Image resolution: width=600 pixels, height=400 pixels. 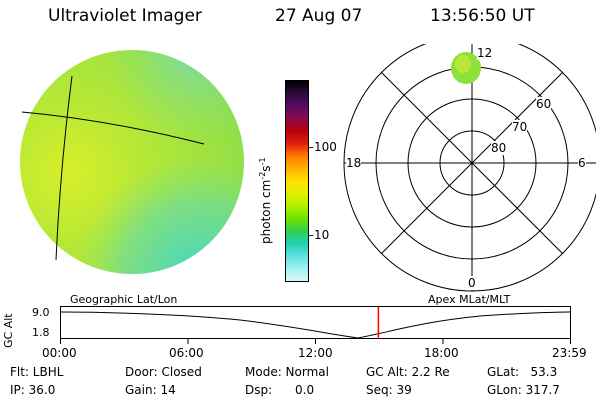 What do you see at coordinates (485, 53) in the screenshot?
I see `mlt-label-12: 12` at bounding box center [485, 53].